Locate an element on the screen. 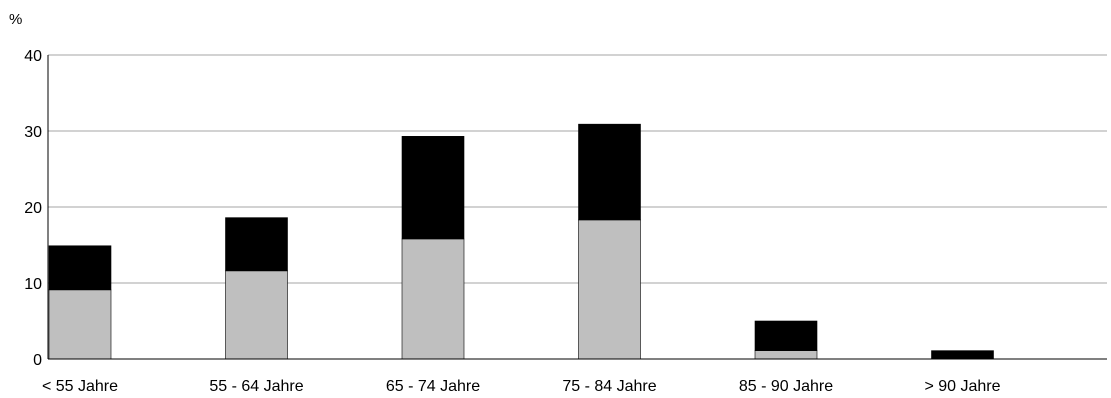  x-category-label-2: 65 - 74 Jahre is located at coordinates (433, 386).